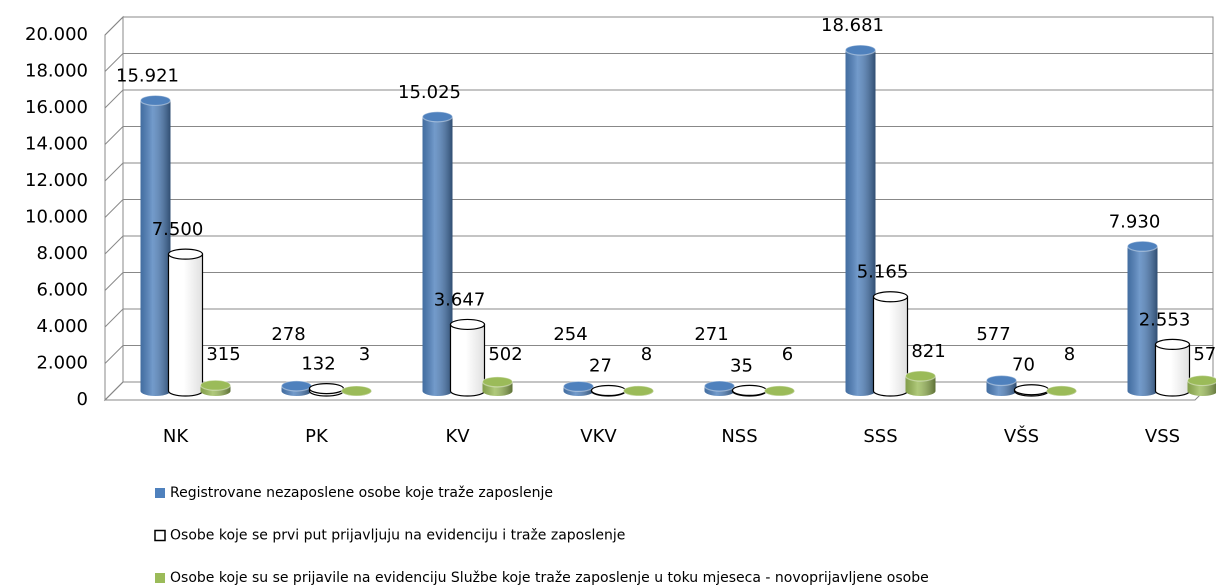 The height and width of the screenshot is (588, 1216). I want to click on value-label: 502, so click(505, 354).